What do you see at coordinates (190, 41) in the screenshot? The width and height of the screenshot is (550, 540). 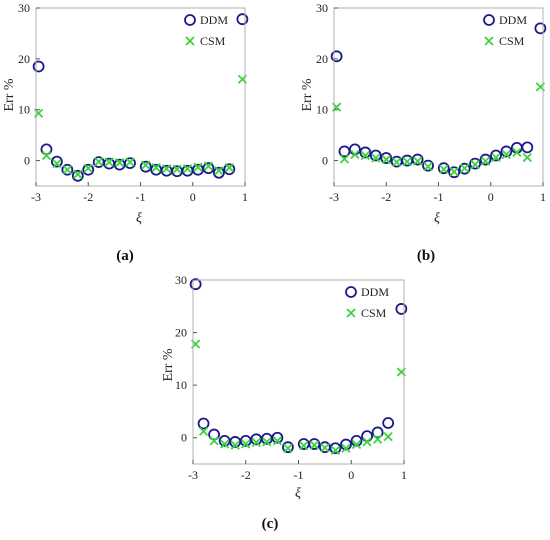 I see `panel-a-legend-csm-marker` at bounding box center [190, 41].